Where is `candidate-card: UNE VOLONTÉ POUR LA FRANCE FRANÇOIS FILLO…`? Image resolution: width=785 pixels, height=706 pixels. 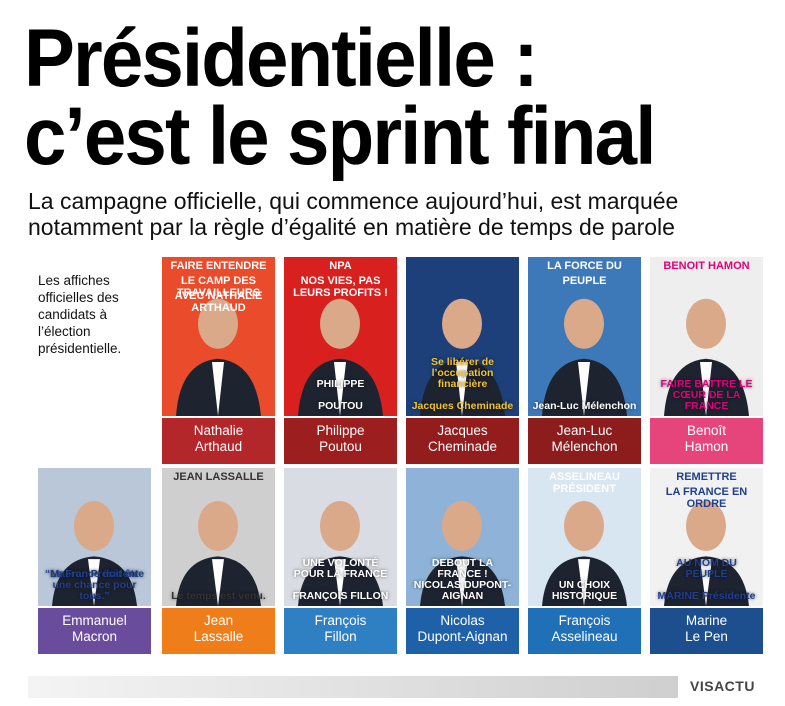
candidate-card: UNE VOLONTÉ POUR LA FRANCE FRANÇOIS FILLO… is located at coordinates (340, 562).